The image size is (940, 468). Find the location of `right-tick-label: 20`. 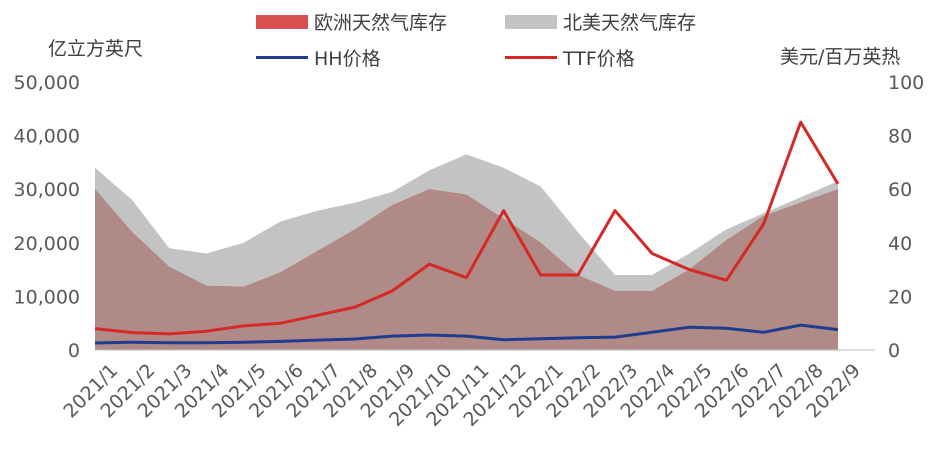

right-tick-label: 20 is located at coordinates (900, 297).